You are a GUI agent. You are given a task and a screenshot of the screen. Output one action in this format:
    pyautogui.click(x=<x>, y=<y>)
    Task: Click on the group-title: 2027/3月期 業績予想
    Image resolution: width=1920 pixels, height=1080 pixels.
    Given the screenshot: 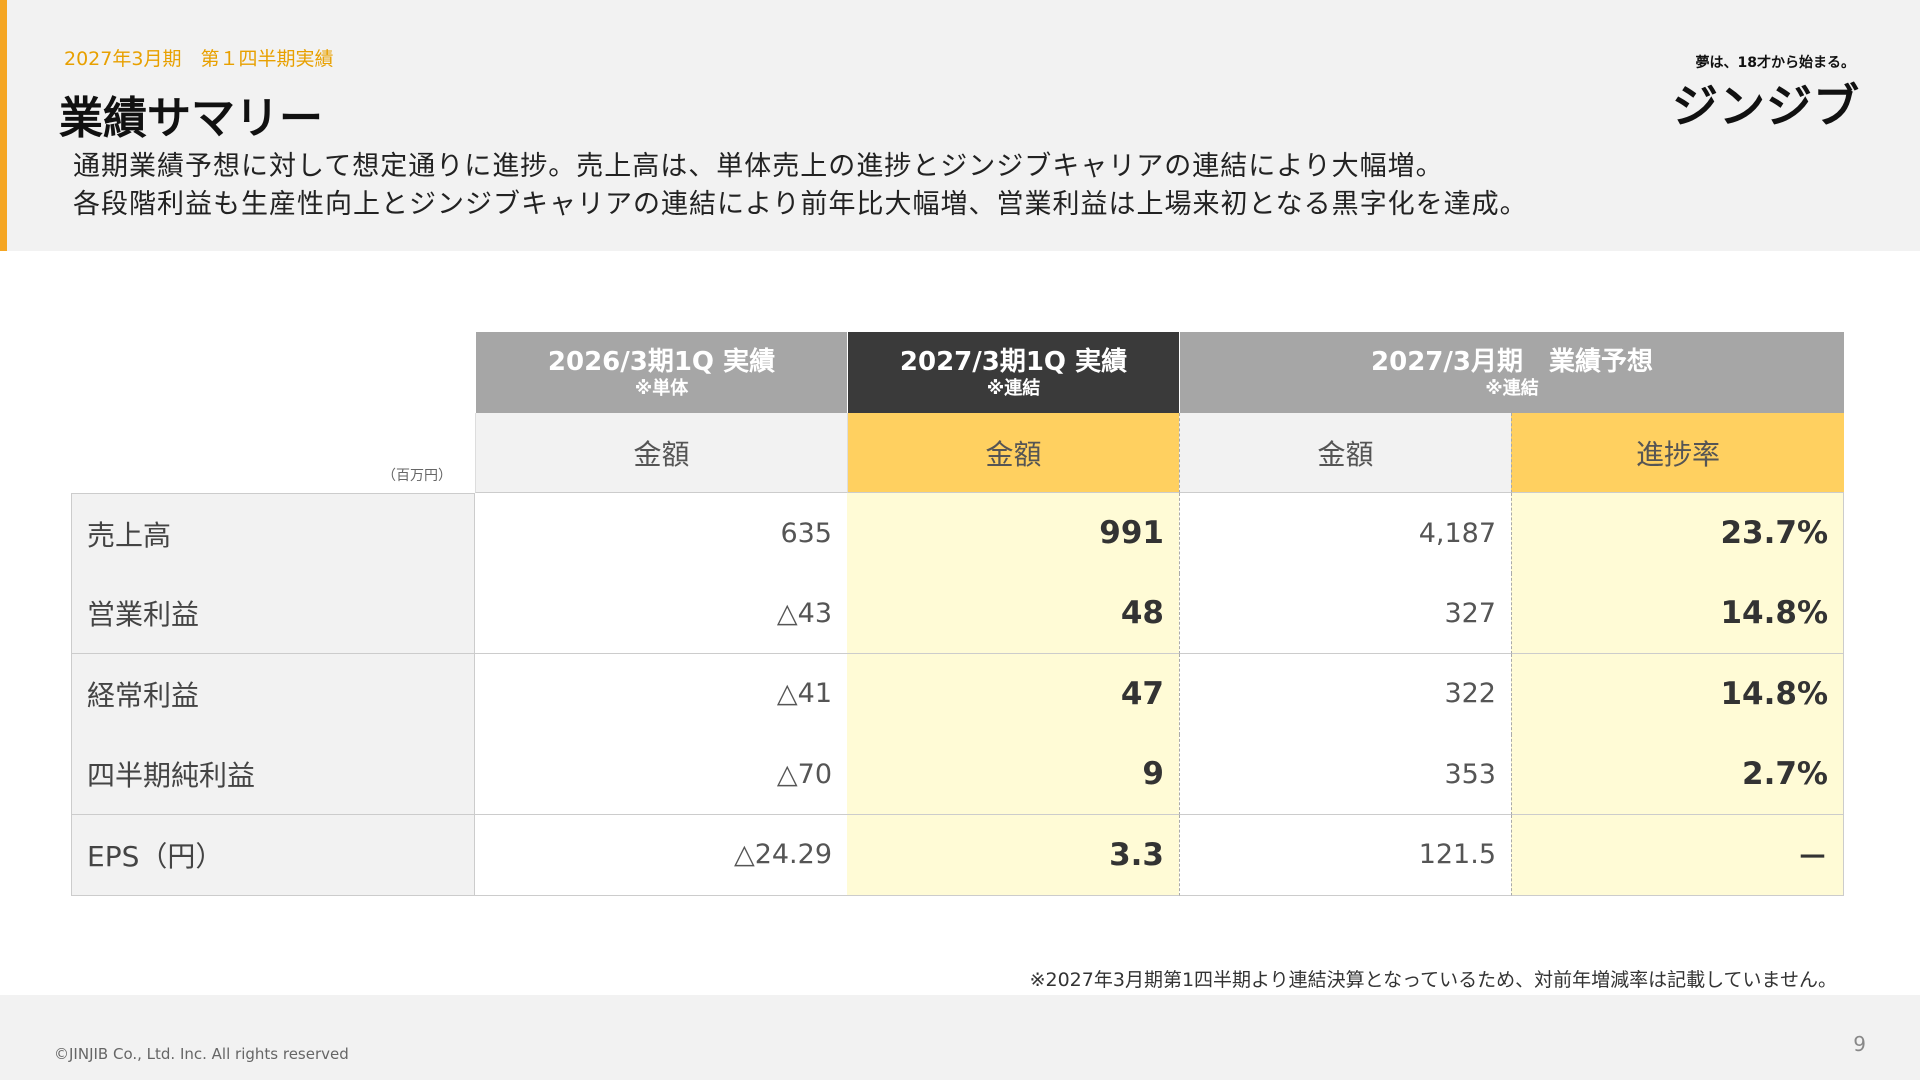 What is the action you would take?
    pyautogui.click(x=1512, y=361)
    